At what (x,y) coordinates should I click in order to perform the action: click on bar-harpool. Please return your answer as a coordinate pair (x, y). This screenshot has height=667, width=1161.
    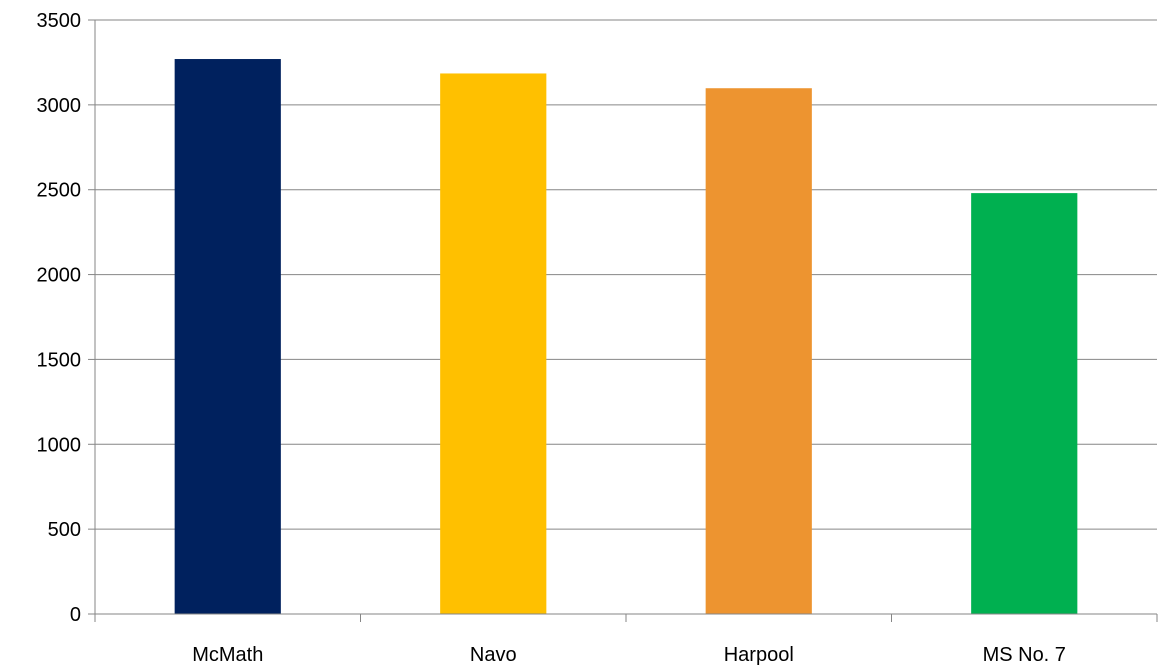
    Looking at the image, I should click on (758, 351).